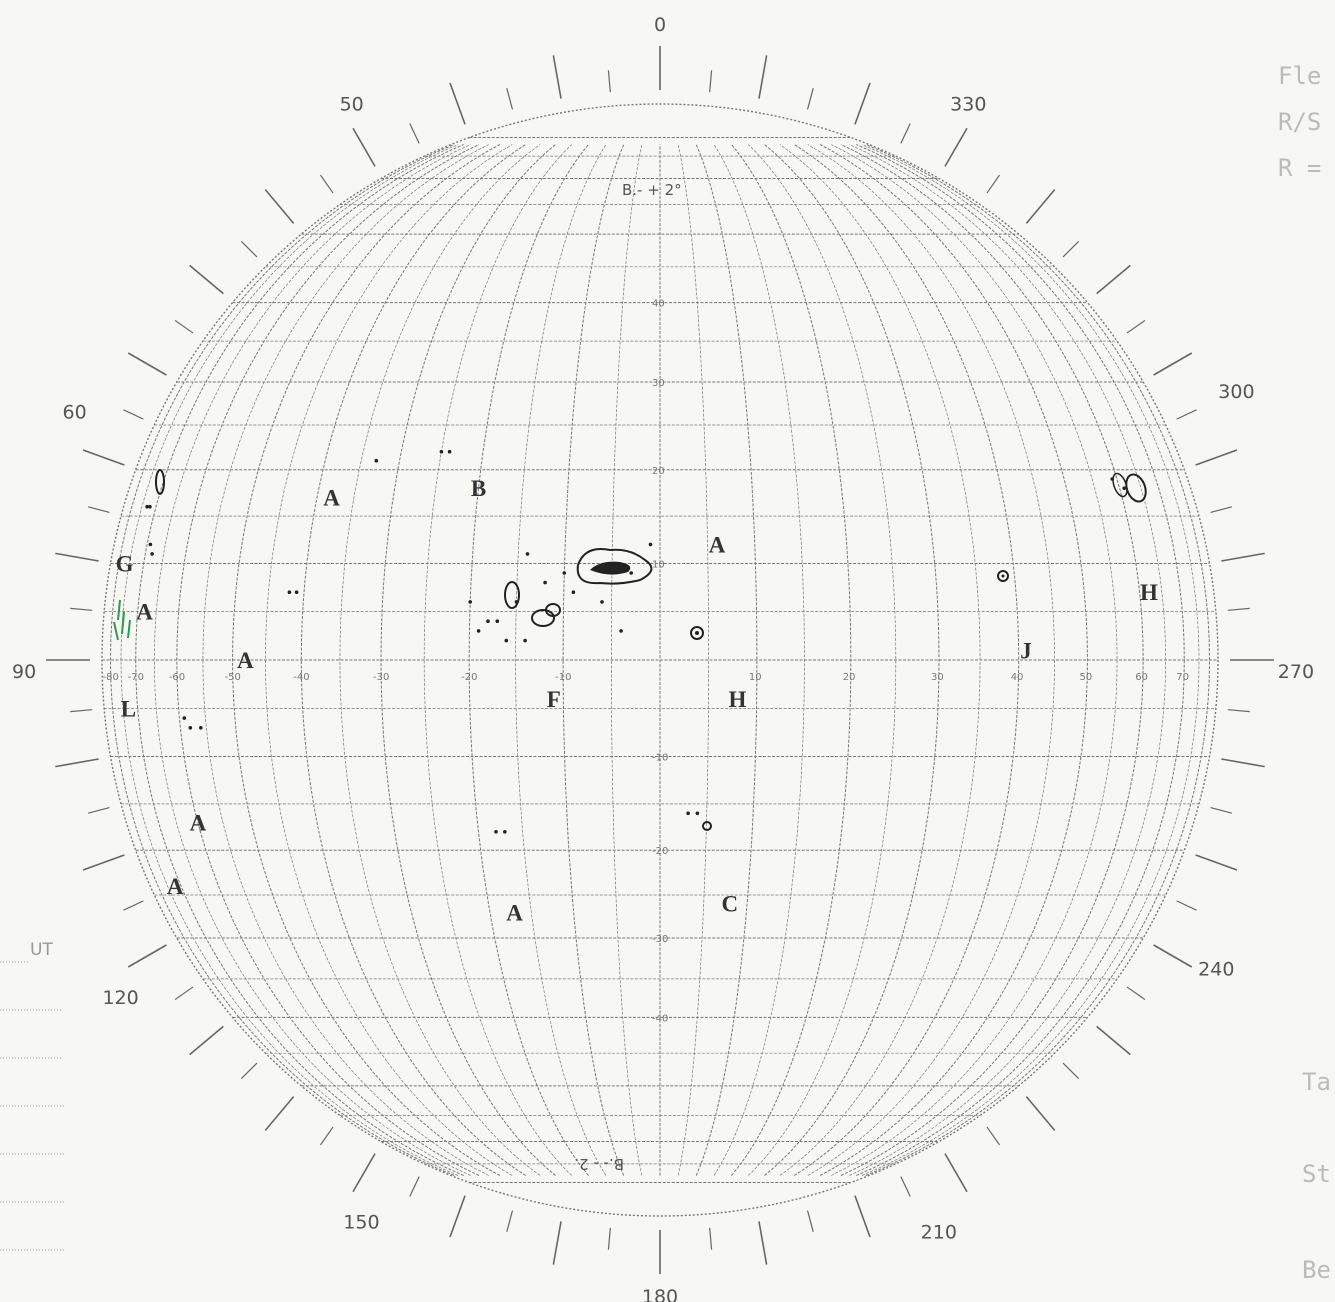 This screenshot has width=1335, height=1302. Describe the element at coordinates (658, 471) in the screenshot. I see `latitude-label: 20` at that location.